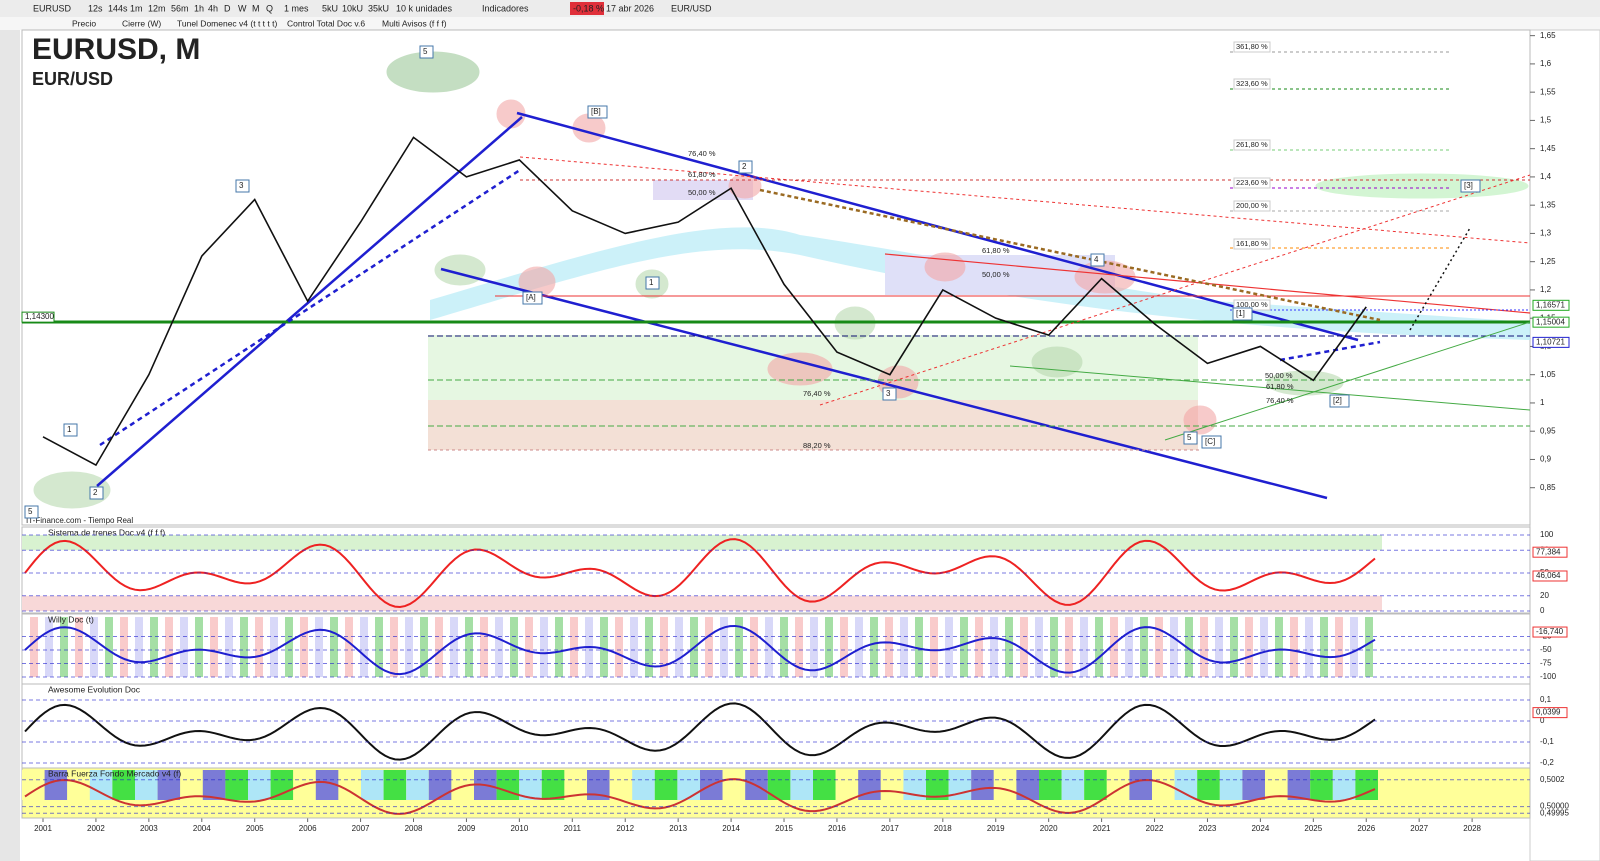 This screenshot has width=1600, height=861. Describe the element at coordinates (1548, 430) in the screenshot. I see `y-tick-label: 0,95` at that location.